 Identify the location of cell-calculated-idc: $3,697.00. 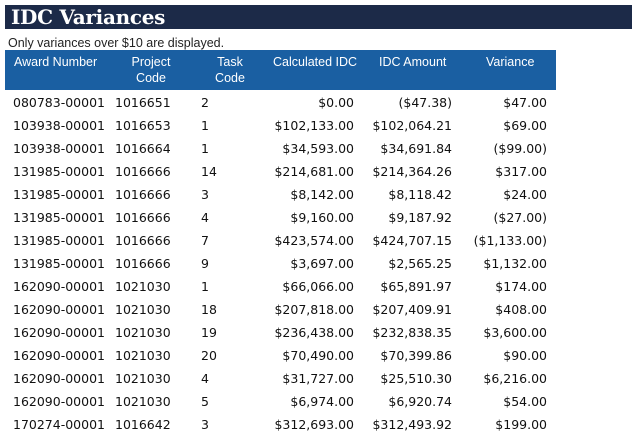
(322, 263).